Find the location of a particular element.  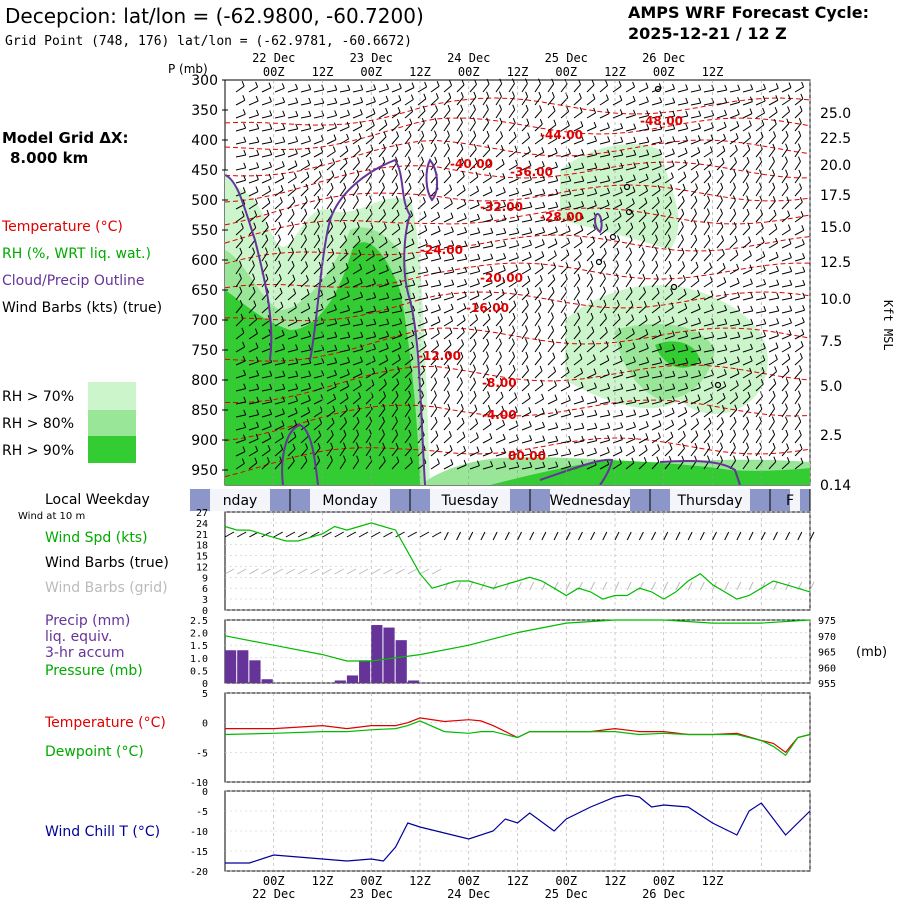

isotherm-label: -44.00 is located at coordinates (561, 135).